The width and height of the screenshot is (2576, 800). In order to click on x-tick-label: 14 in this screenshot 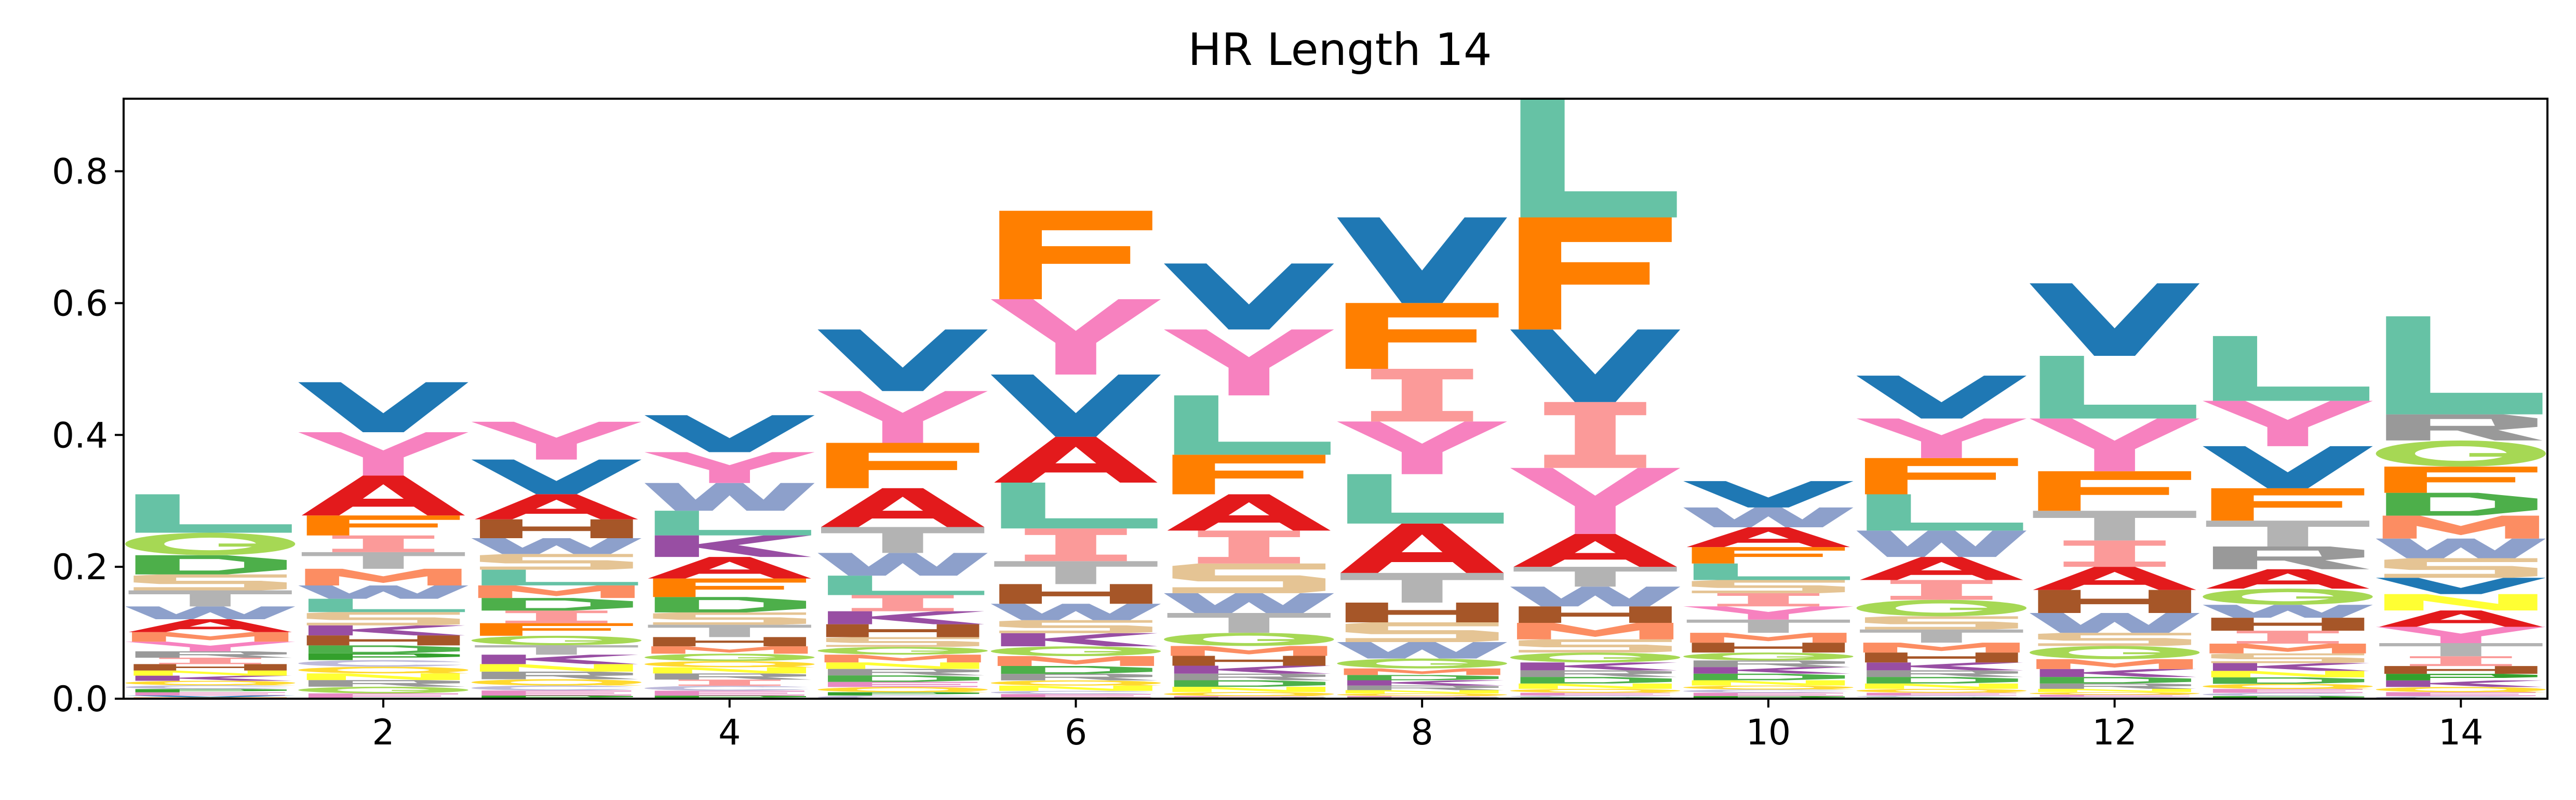, I will do `click(2461, 732)`.